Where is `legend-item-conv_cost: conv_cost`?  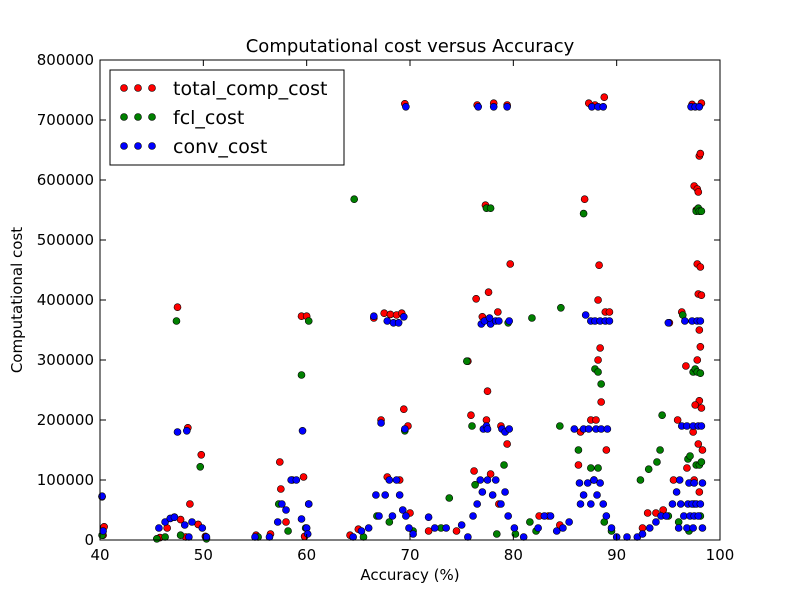
legend-item-conv_cost: conv_cost is located at coordinates (193, 147).